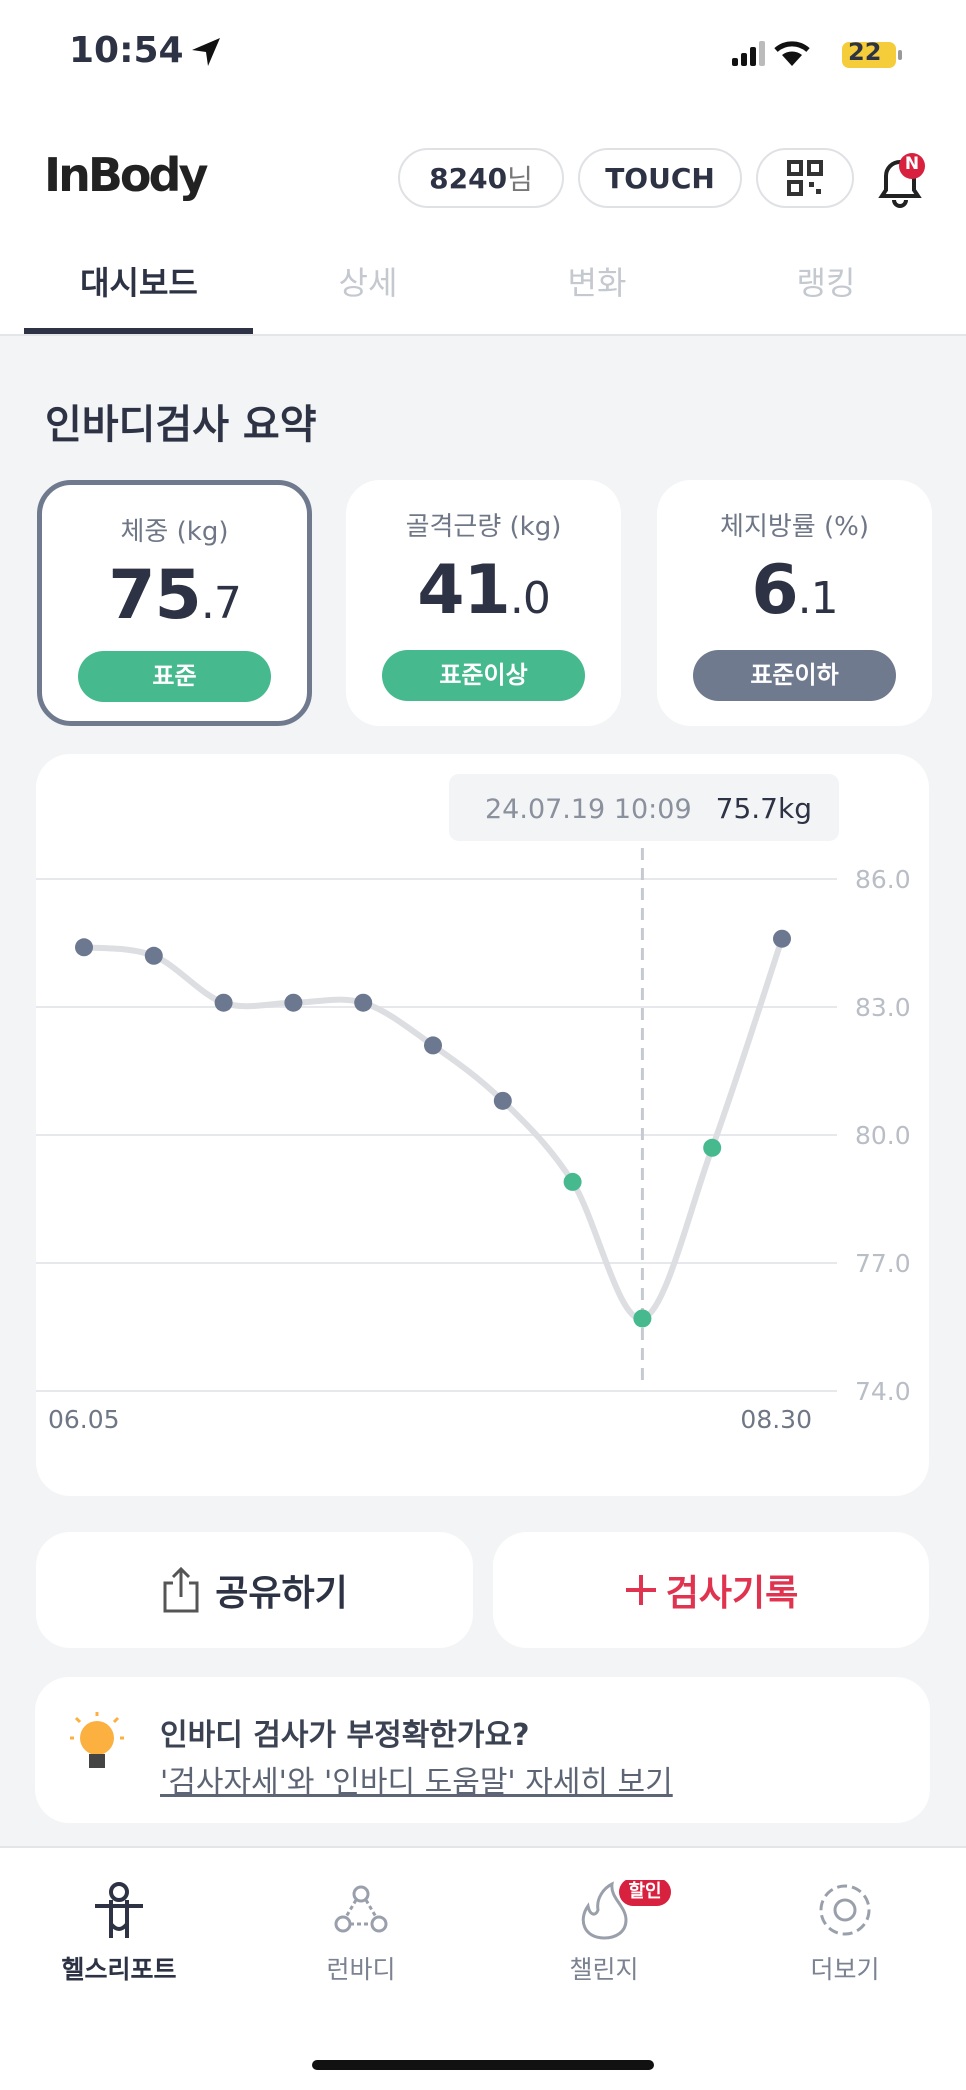 The width and height of the screenshot is (966, 2090). Describe the element at coordinates (604, 1969) in the screenshot. I see `nav-label: 챌린지` at that location.